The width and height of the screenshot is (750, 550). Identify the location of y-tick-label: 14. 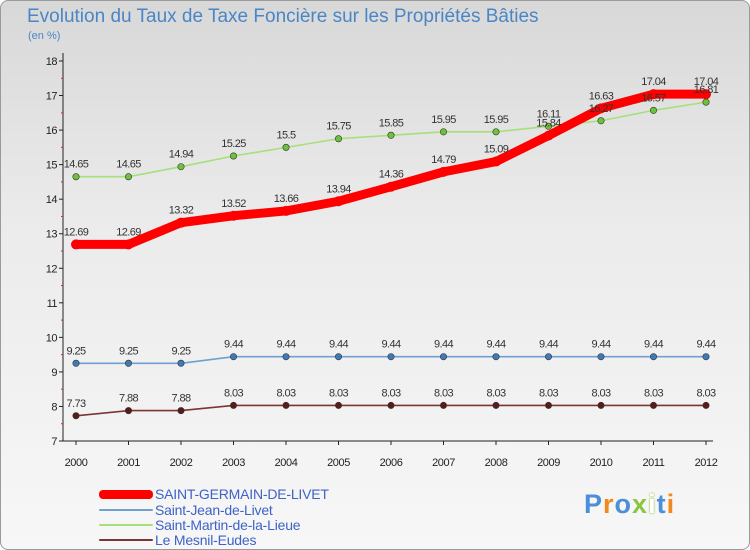
(52, 200).